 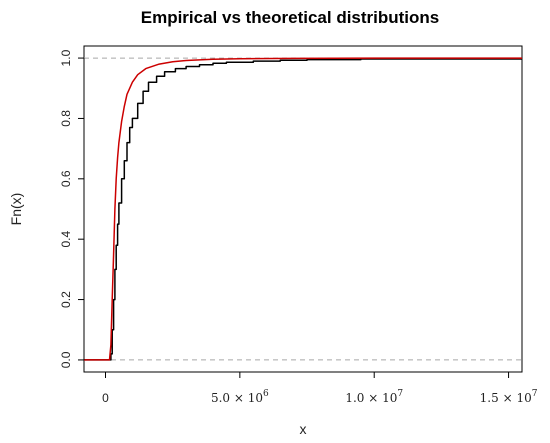 What do you see at coordinates (66, 178) in the screenshot?
I see `y-tick-label: 0.6` at bounding box center [66, 178].